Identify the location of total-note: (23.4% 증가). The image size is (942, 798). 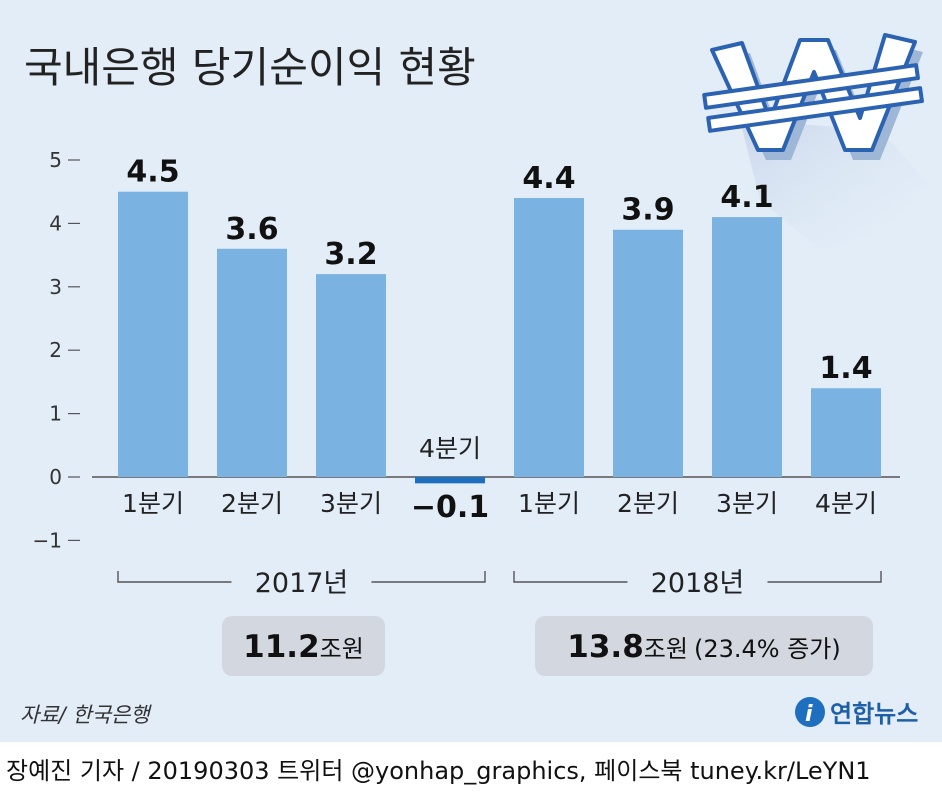
(767, 649).